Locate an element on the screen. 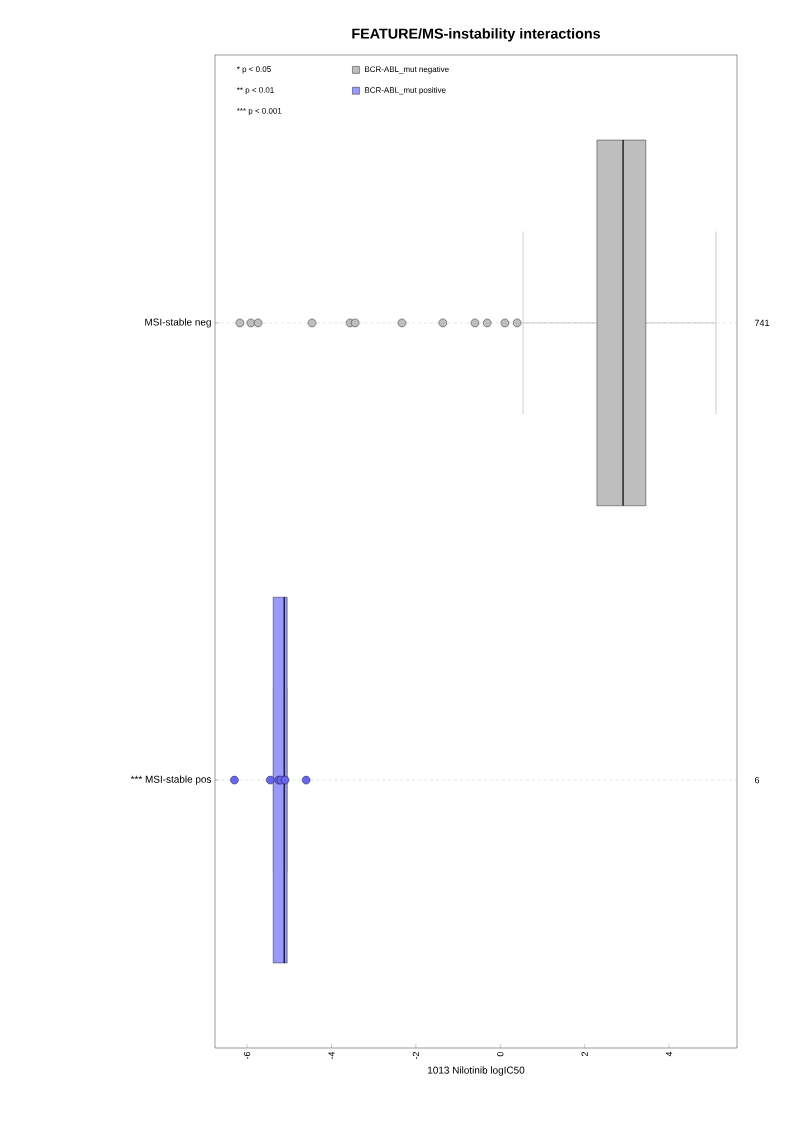  x-axis-title: 1013 Nilotinib logIC50 is located at coordinates (476, 1071).